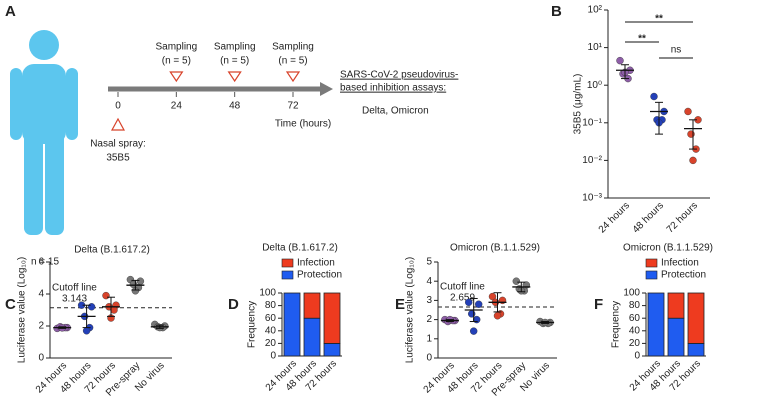  Describe the element at coordinates (177, 106) in the screenshot. I see `time-label: 24` at that location.